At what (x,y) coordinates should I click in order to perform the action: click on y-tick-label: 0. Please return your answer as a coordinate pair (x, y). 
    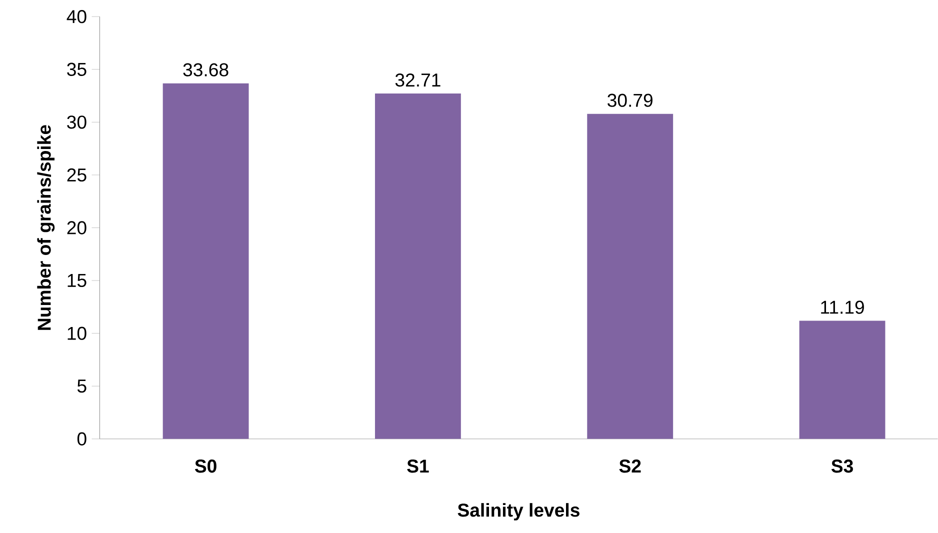
    Looking at the image, I should click on (81, 439).